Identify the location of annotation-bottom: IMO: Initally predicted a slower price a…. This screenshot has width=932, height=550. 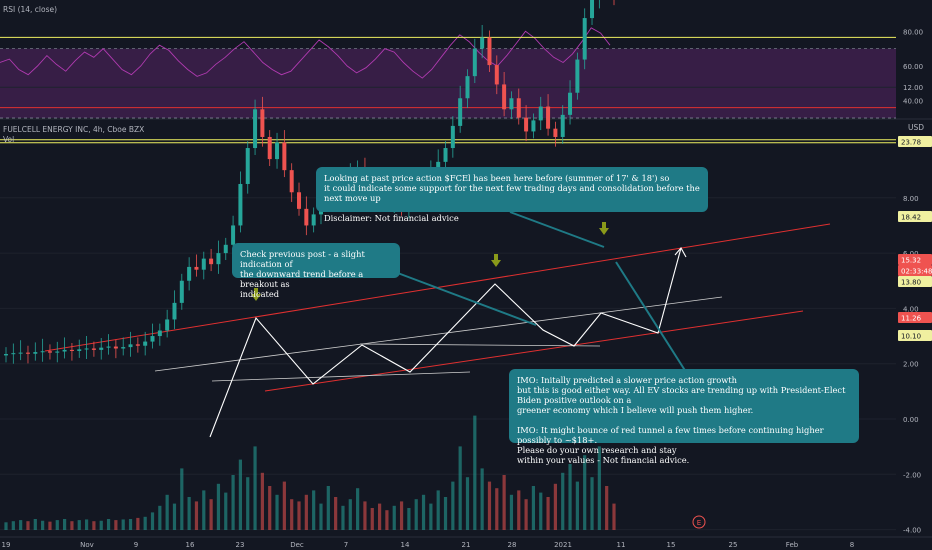
(684, 417).